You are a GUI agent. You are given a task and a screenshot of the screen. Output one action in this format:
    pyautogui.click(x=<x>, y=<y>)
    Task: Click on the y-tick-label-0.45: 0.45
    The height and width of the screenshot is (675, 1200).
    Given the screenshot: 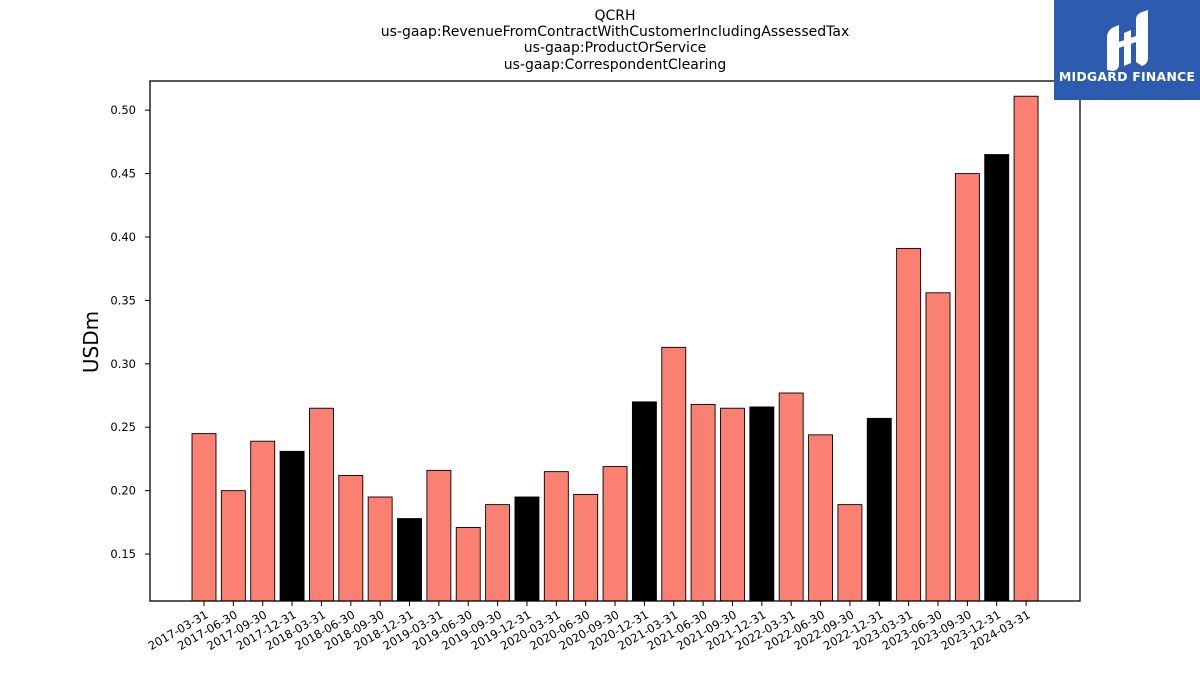 What is the action you would take?
    pyautogui.click(x=123, y=174)
    